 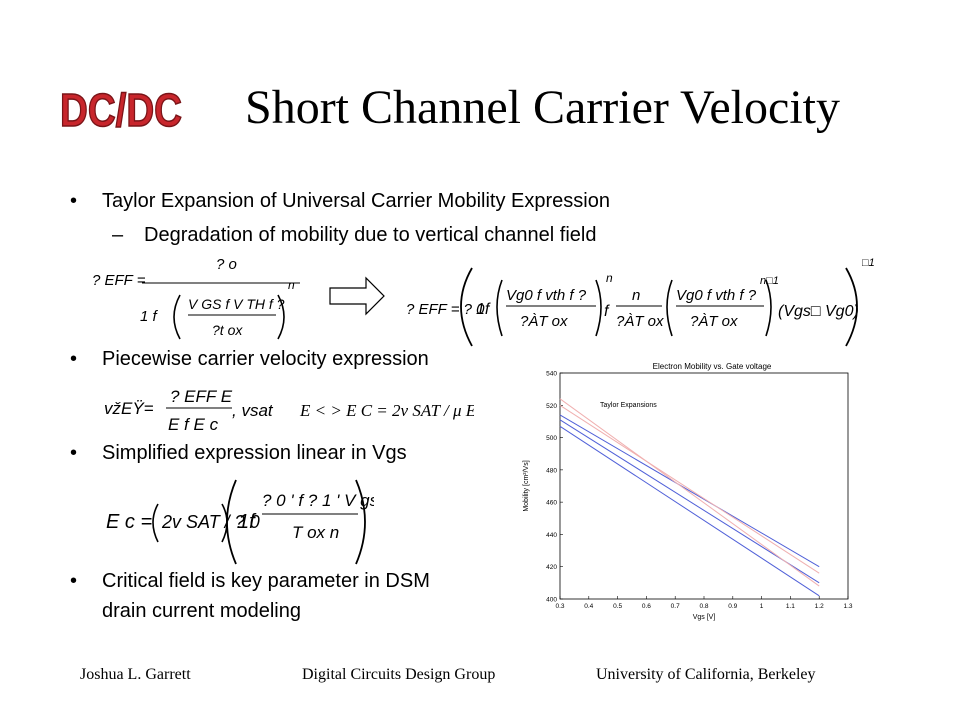 What do you see at coordinates (640, 321) in the screenshot?
I see `eq2-f: ?ÀT ox` at bounding box center [640, 321].